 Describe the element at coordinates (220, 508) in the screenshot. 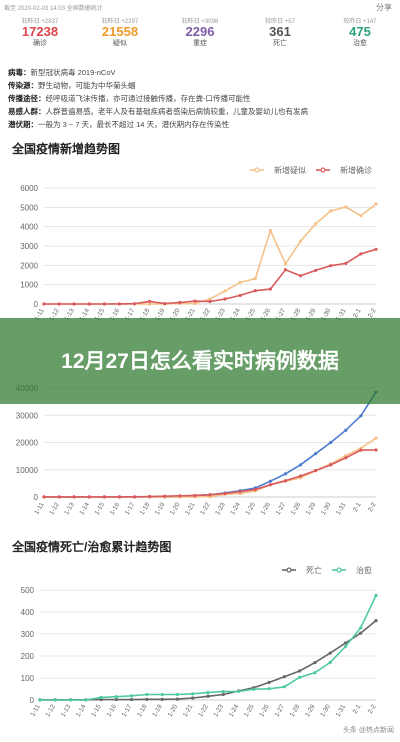

I see `x-tick-label: 1-23` at that location.